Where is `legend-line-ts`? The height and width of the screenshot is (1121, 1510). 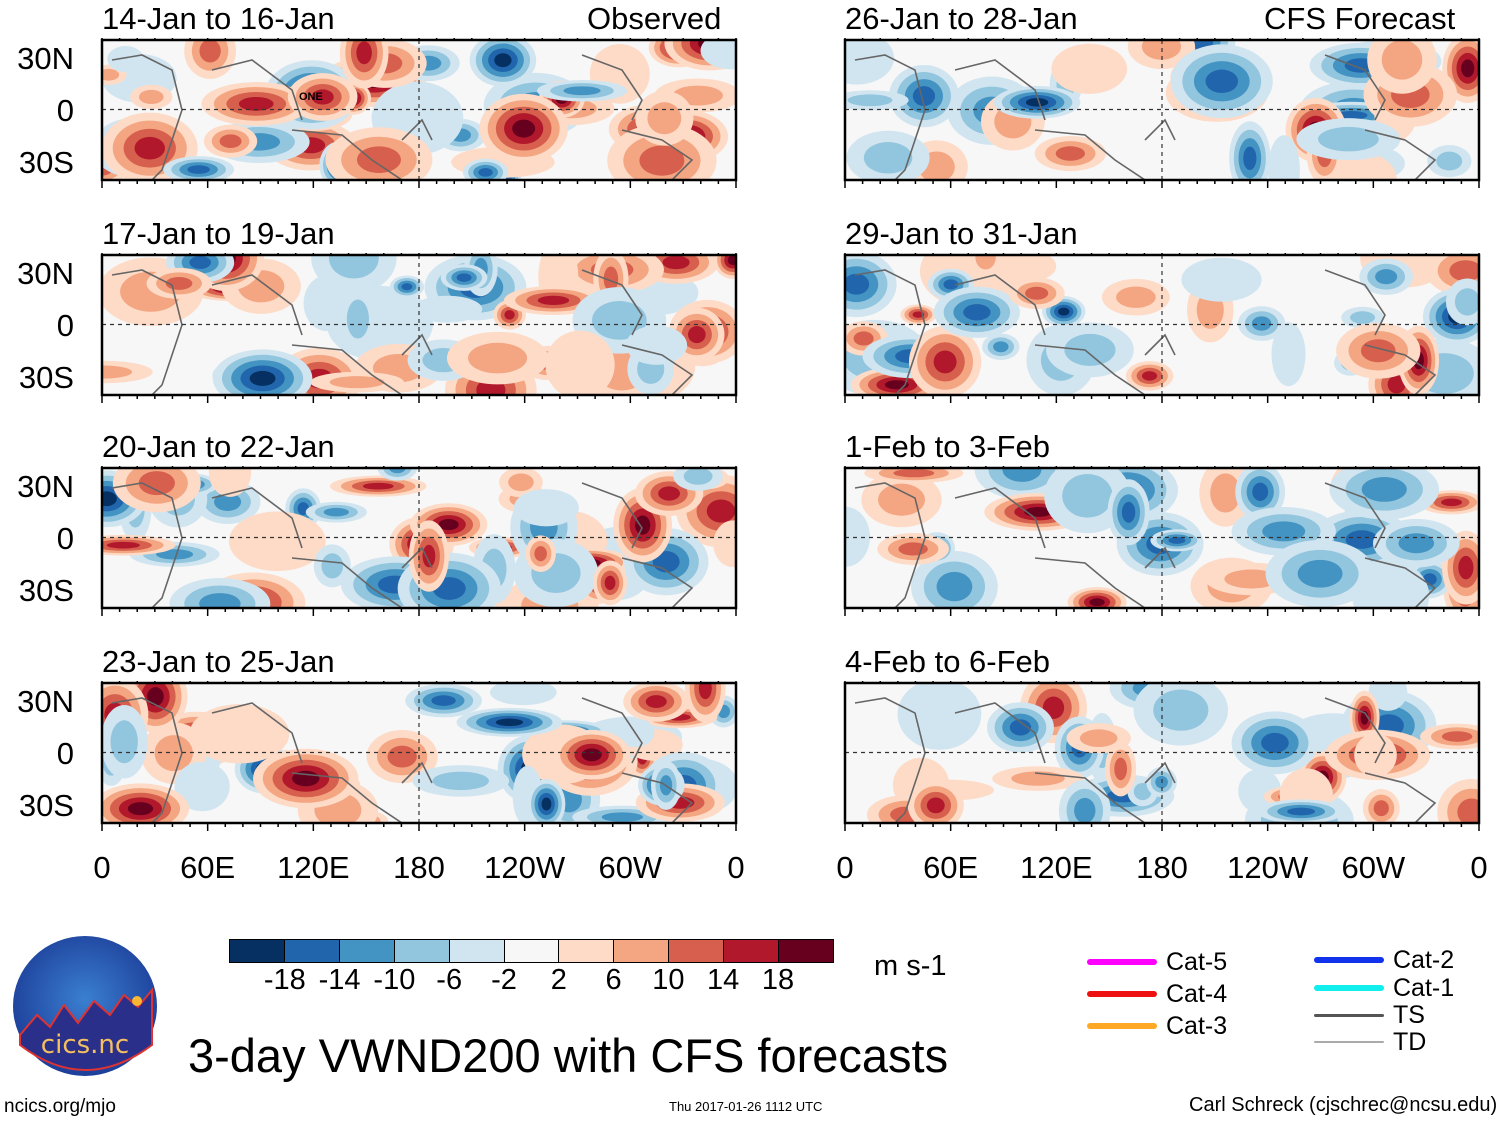
legend-line-ts is located at coordinates (1349, 1015).